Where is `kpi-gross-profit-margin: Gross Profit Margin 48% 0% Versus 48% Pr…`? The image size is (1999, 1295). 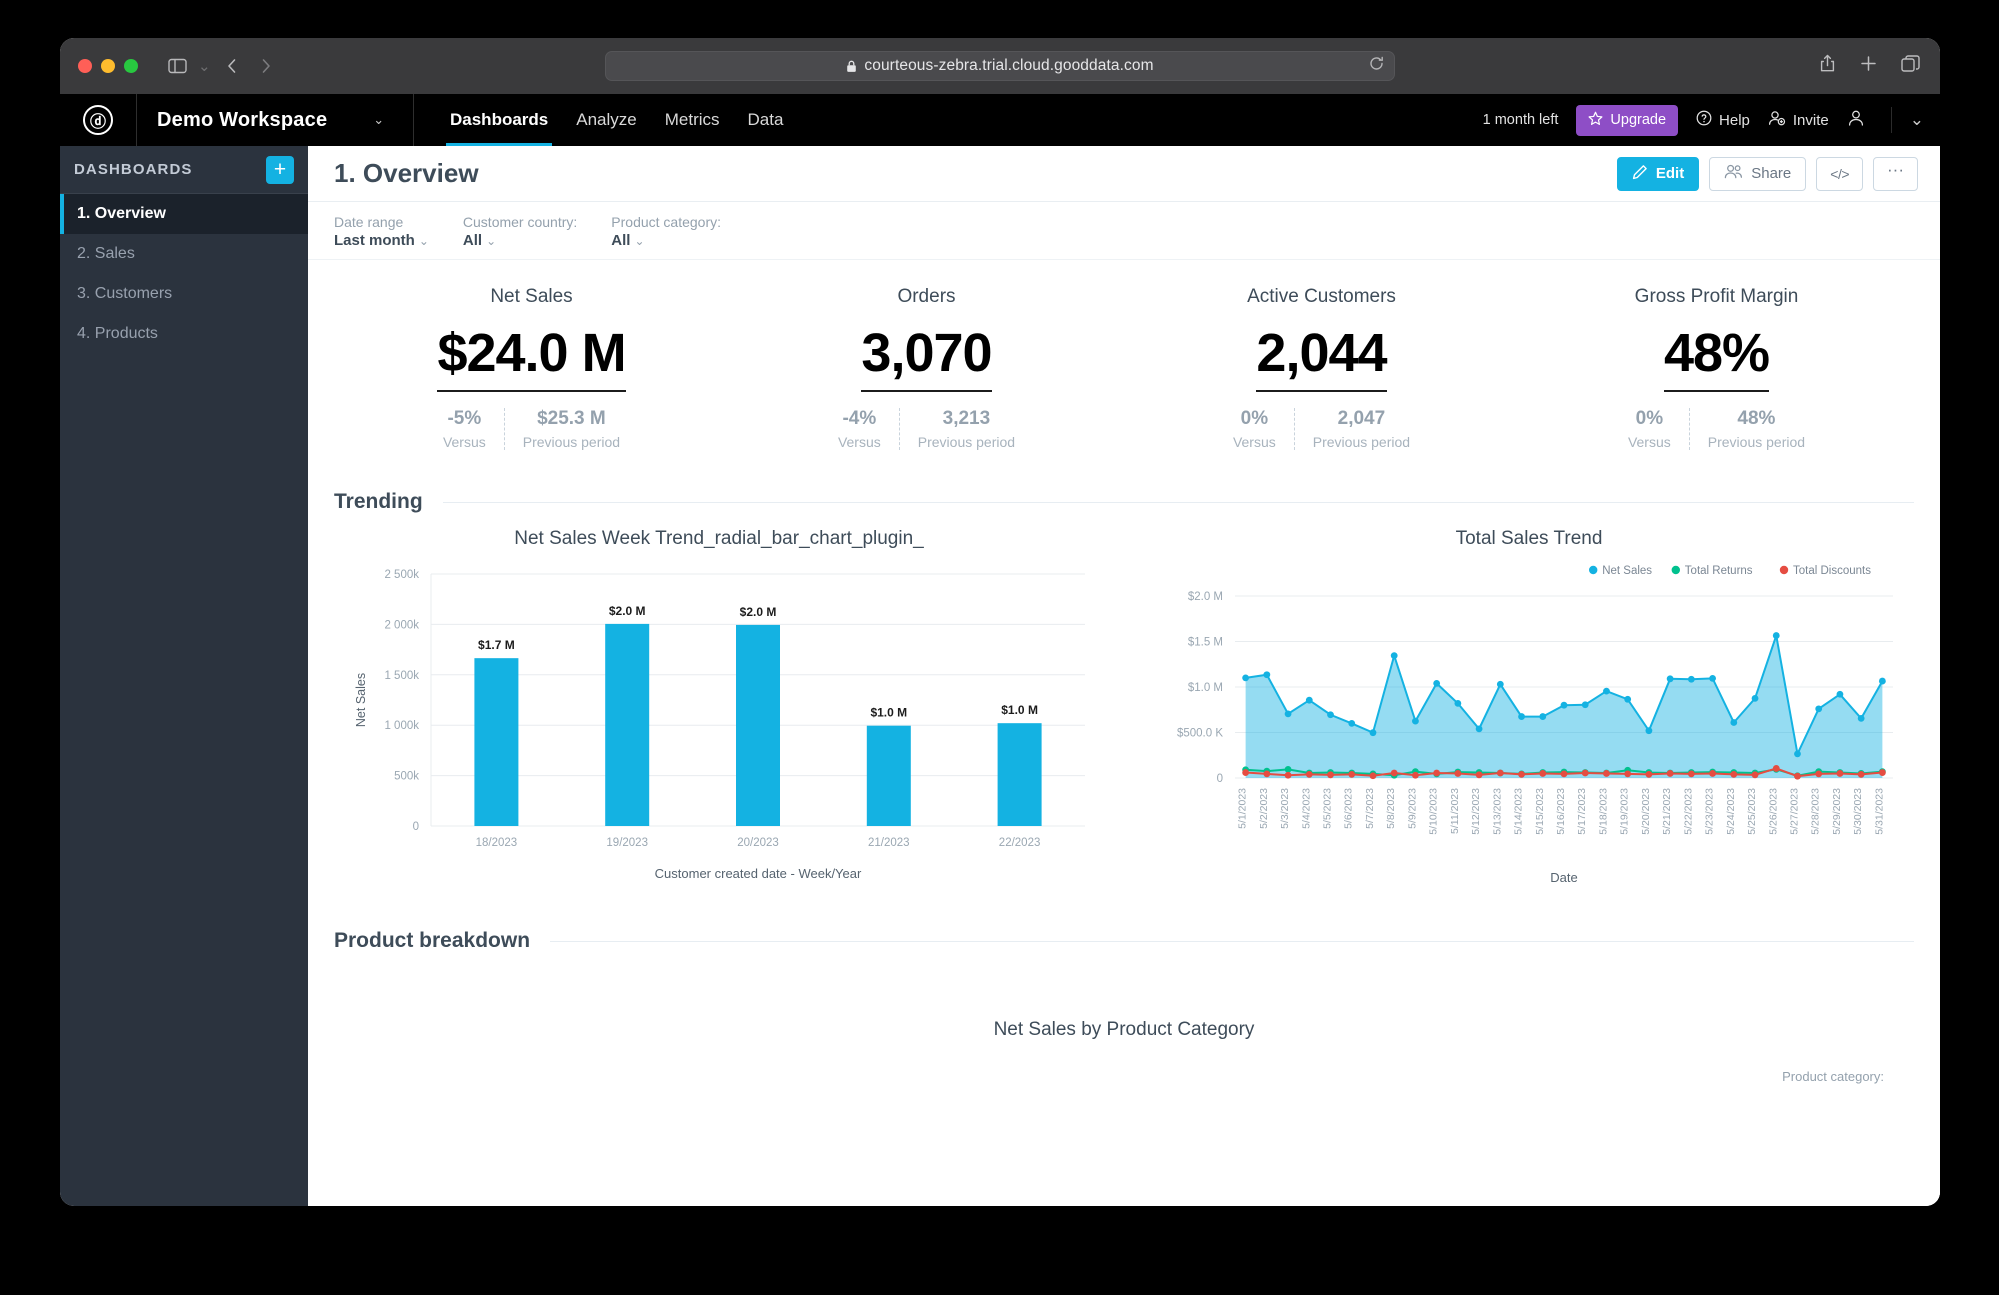
kpi-gross-profit-margin: Gross Profit Margin 48% 0% Versus 48% Pr… is located at coordinates (1716, 368).